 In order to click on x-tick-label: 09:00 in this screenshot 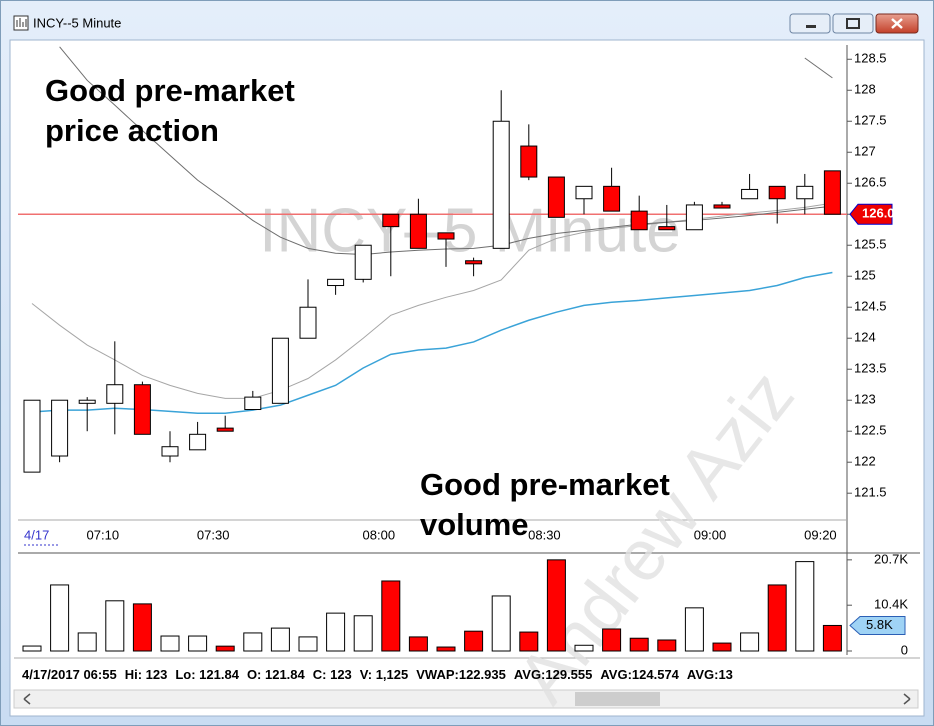, I will do `click(710, 534)`.